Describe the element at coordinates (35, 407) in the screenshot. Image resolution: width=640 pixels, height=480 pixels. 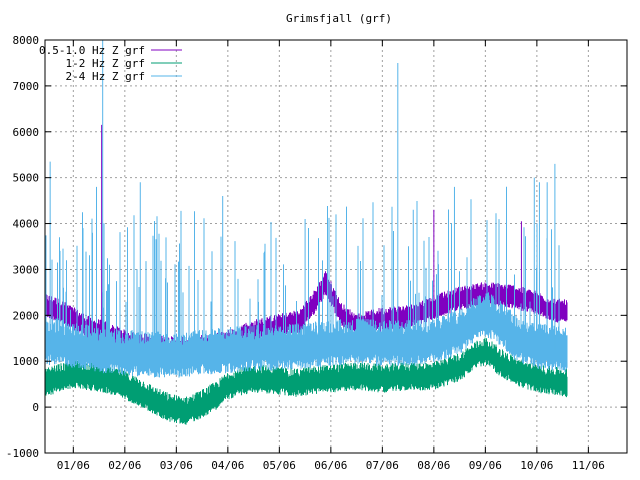
I see `y-tick-label: 0` at that location.